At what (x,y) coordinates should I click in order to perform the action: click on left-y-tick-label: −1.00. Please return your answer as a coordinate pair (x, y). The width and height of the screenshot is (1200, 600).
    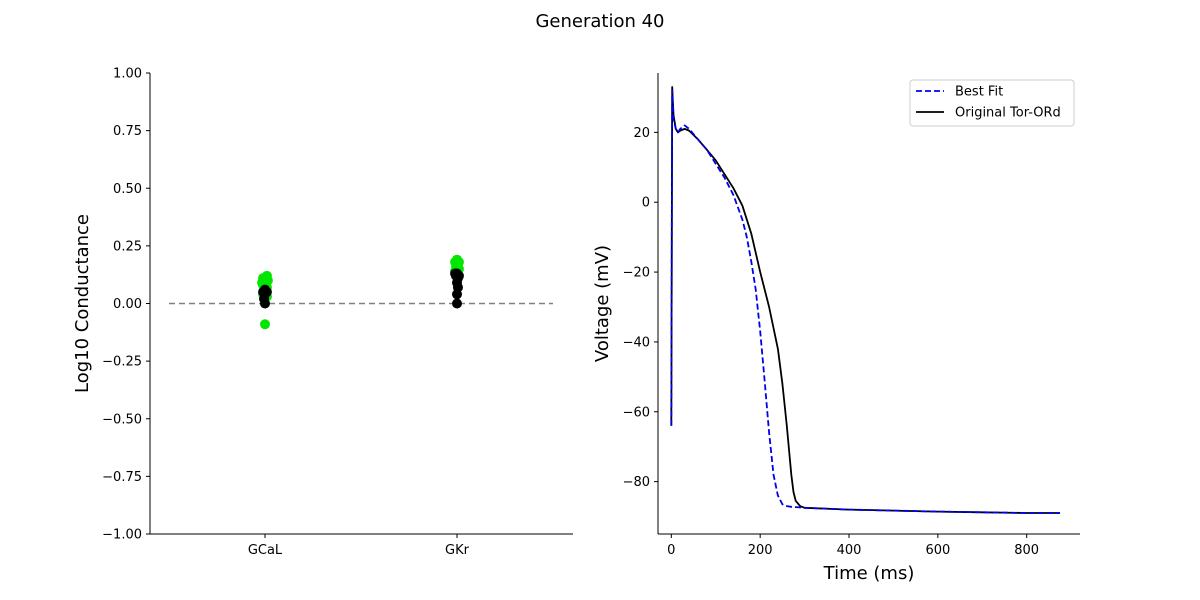
    Looking at the image, I should click on (122, 535).